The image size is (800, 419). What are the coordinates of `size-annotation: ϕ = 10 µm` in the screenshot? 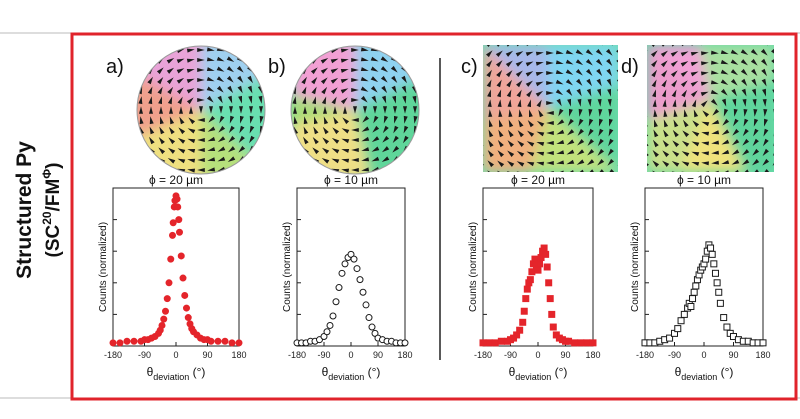 It's located at (351, 180).